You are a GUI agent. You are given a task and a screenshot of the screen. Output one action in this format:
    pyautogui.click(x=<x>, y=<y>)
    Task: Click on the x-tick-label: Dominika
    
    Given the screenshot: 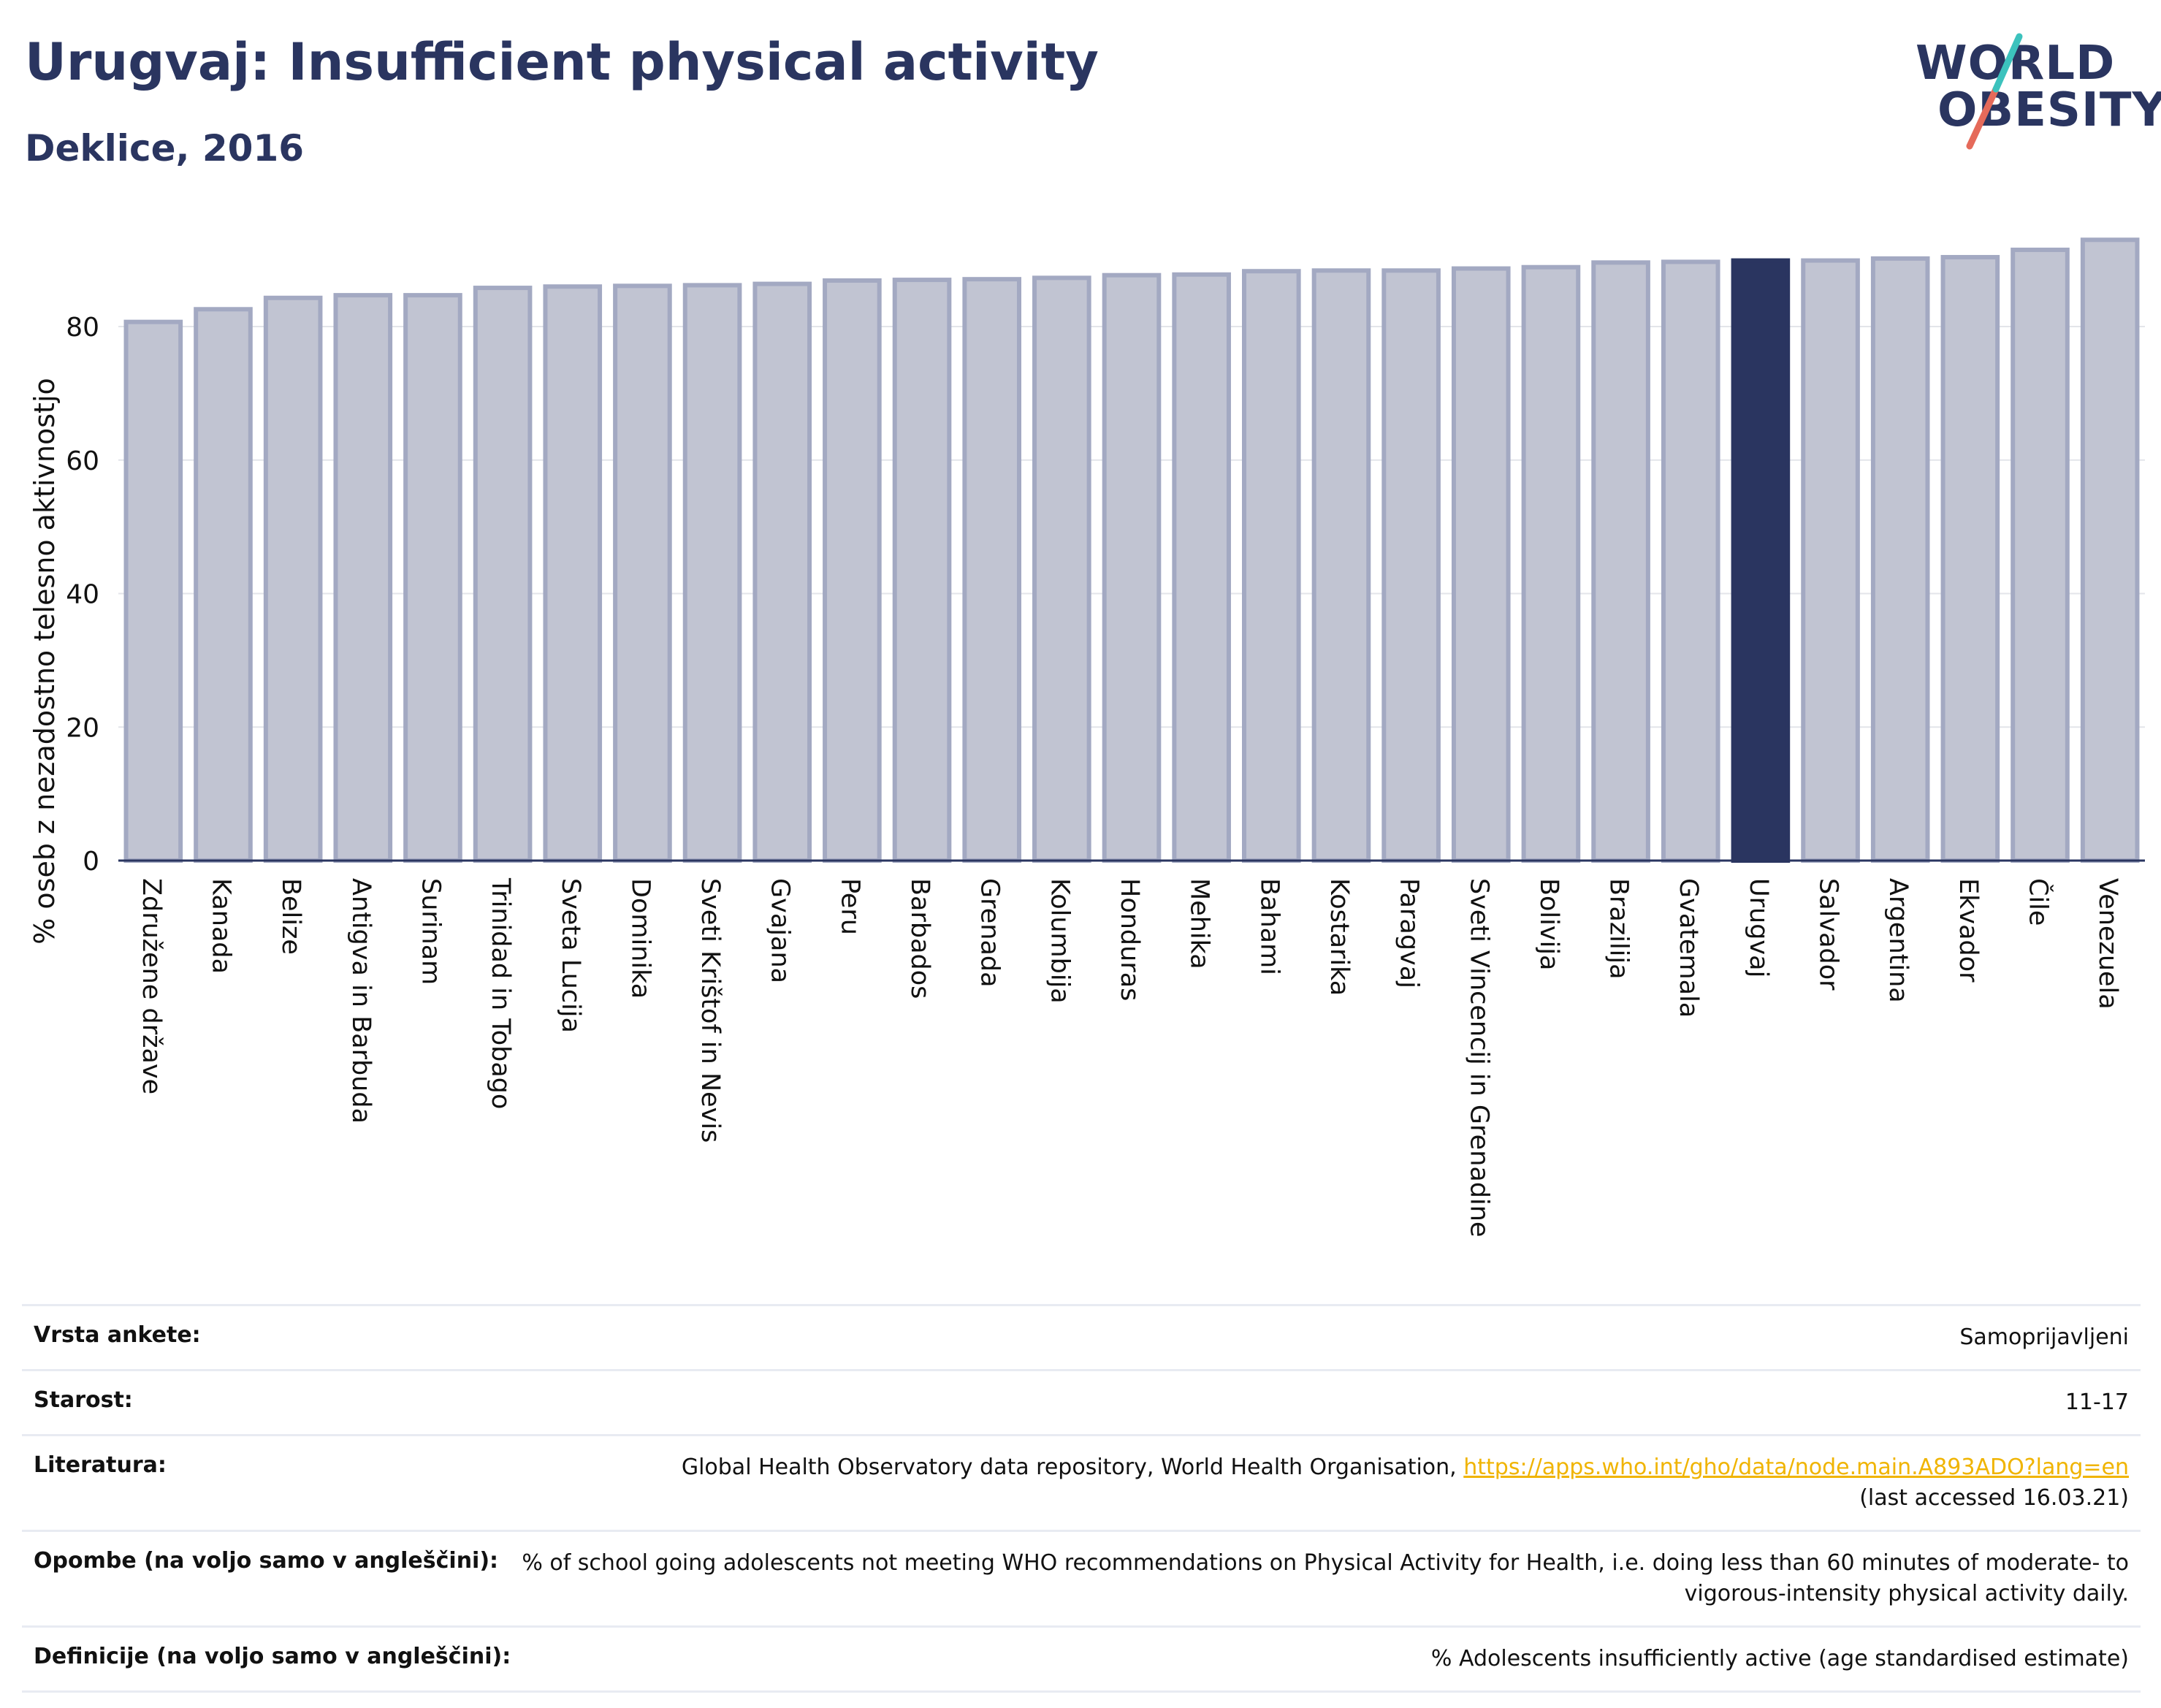 What is the action you would take?
    pyautogui.click(x=640, y=938)
    